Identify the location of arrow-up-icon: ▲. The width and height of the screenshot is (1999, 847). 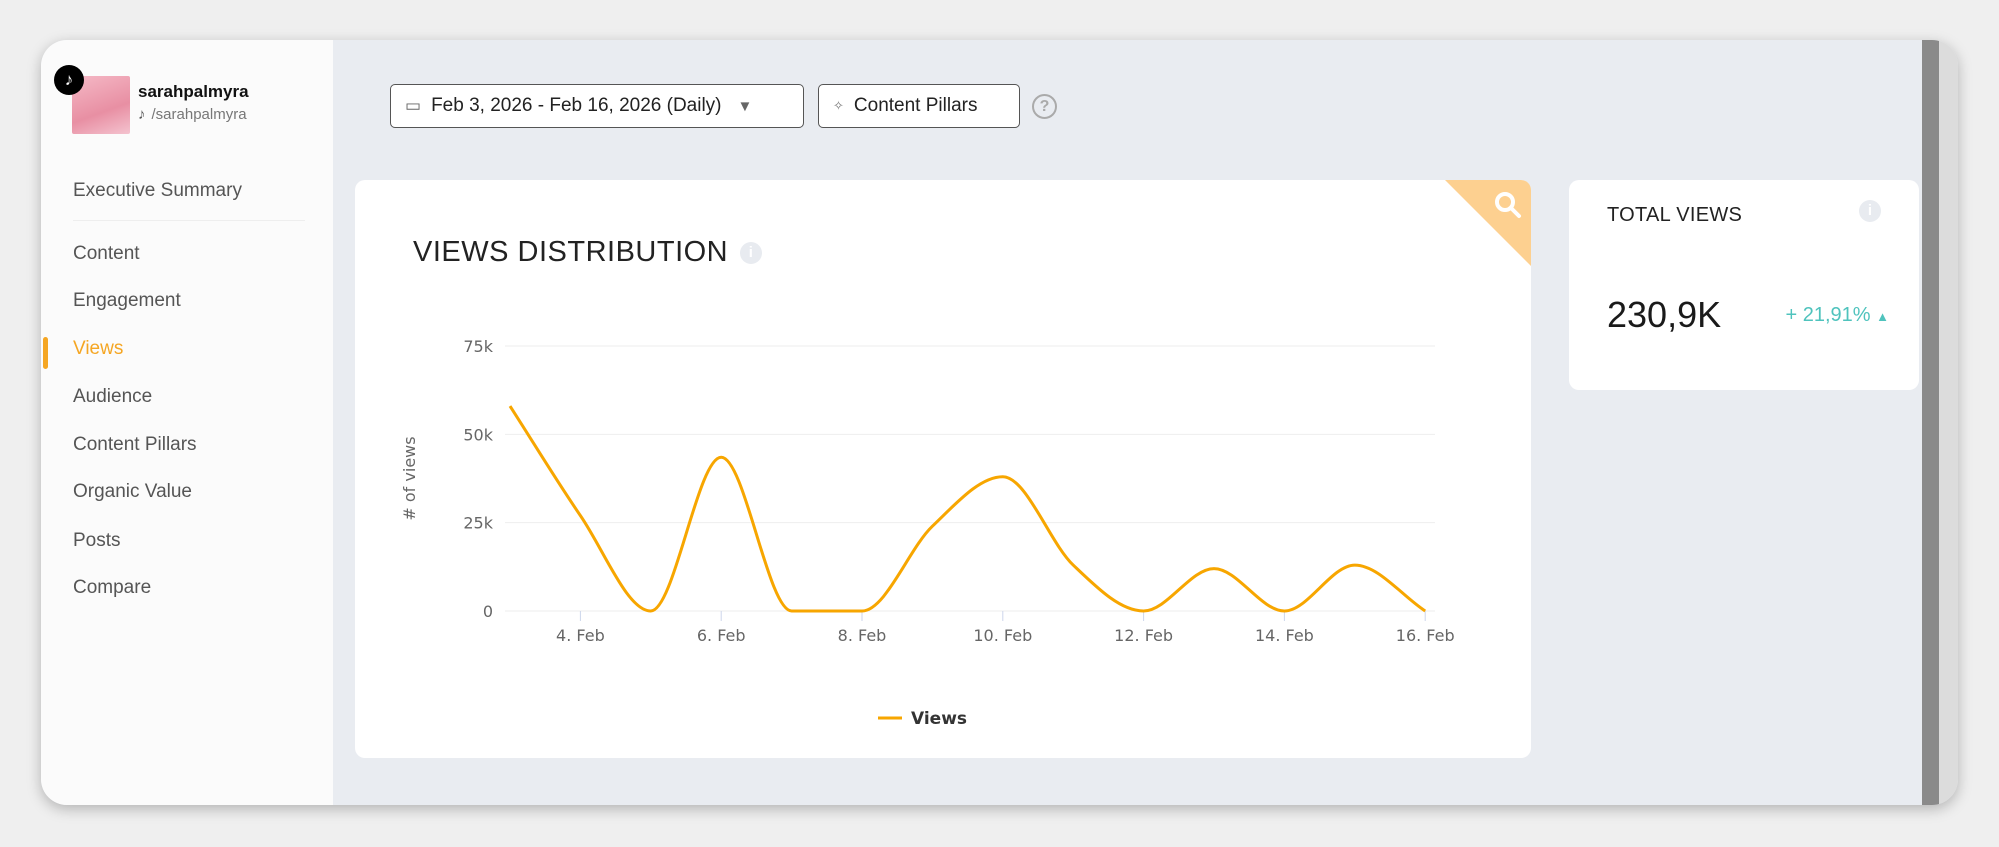
(1882, 316).